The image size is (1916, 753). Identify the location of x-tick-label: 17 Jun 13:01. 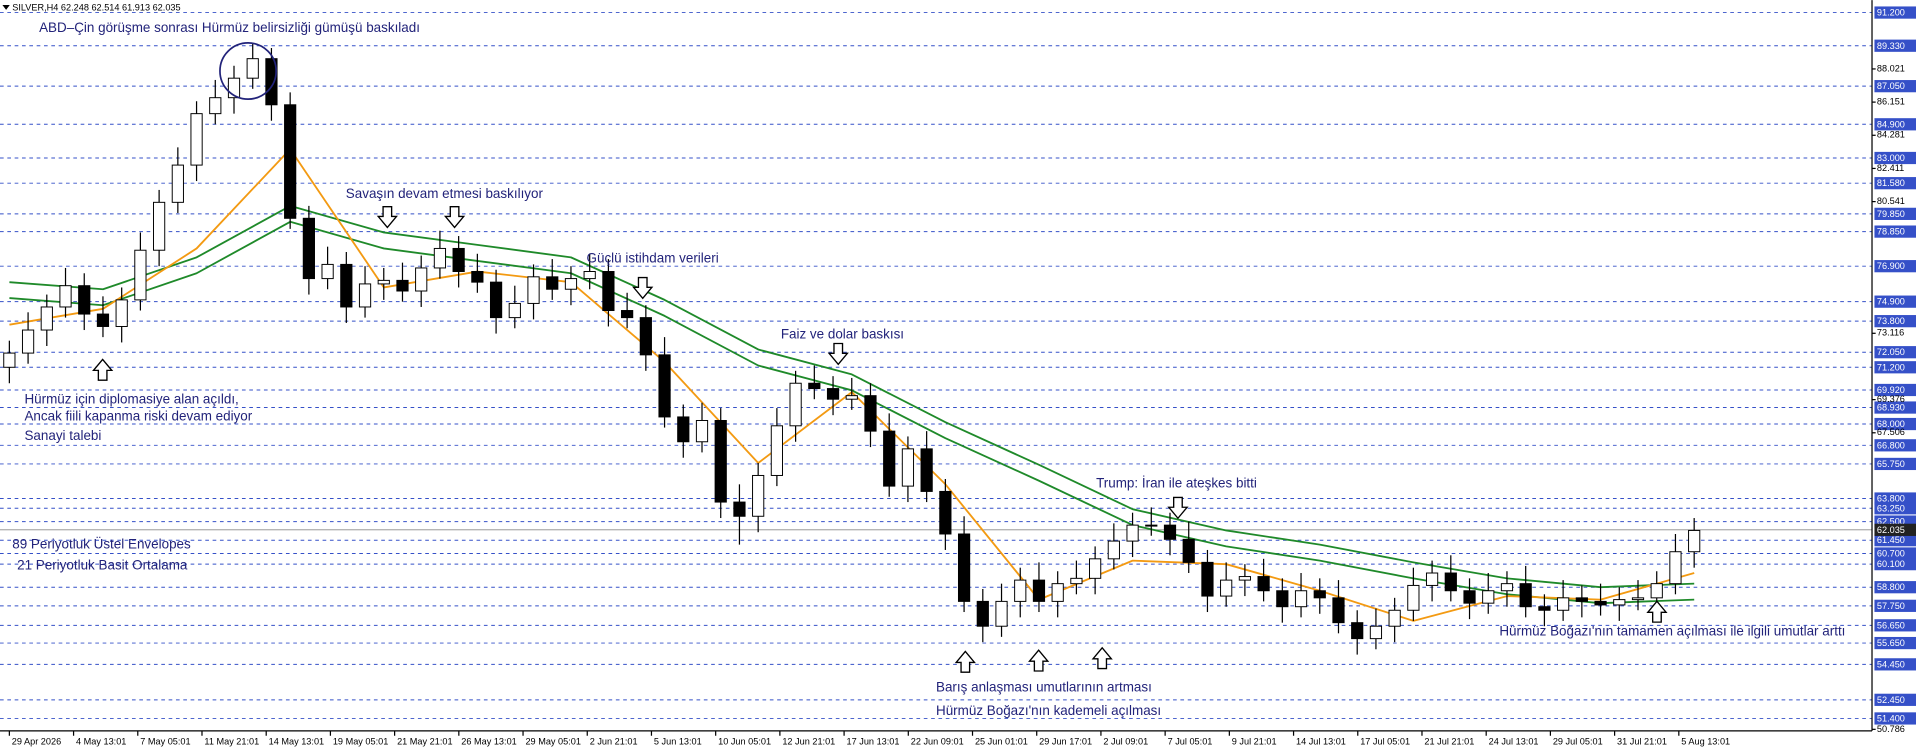
(873, 741).